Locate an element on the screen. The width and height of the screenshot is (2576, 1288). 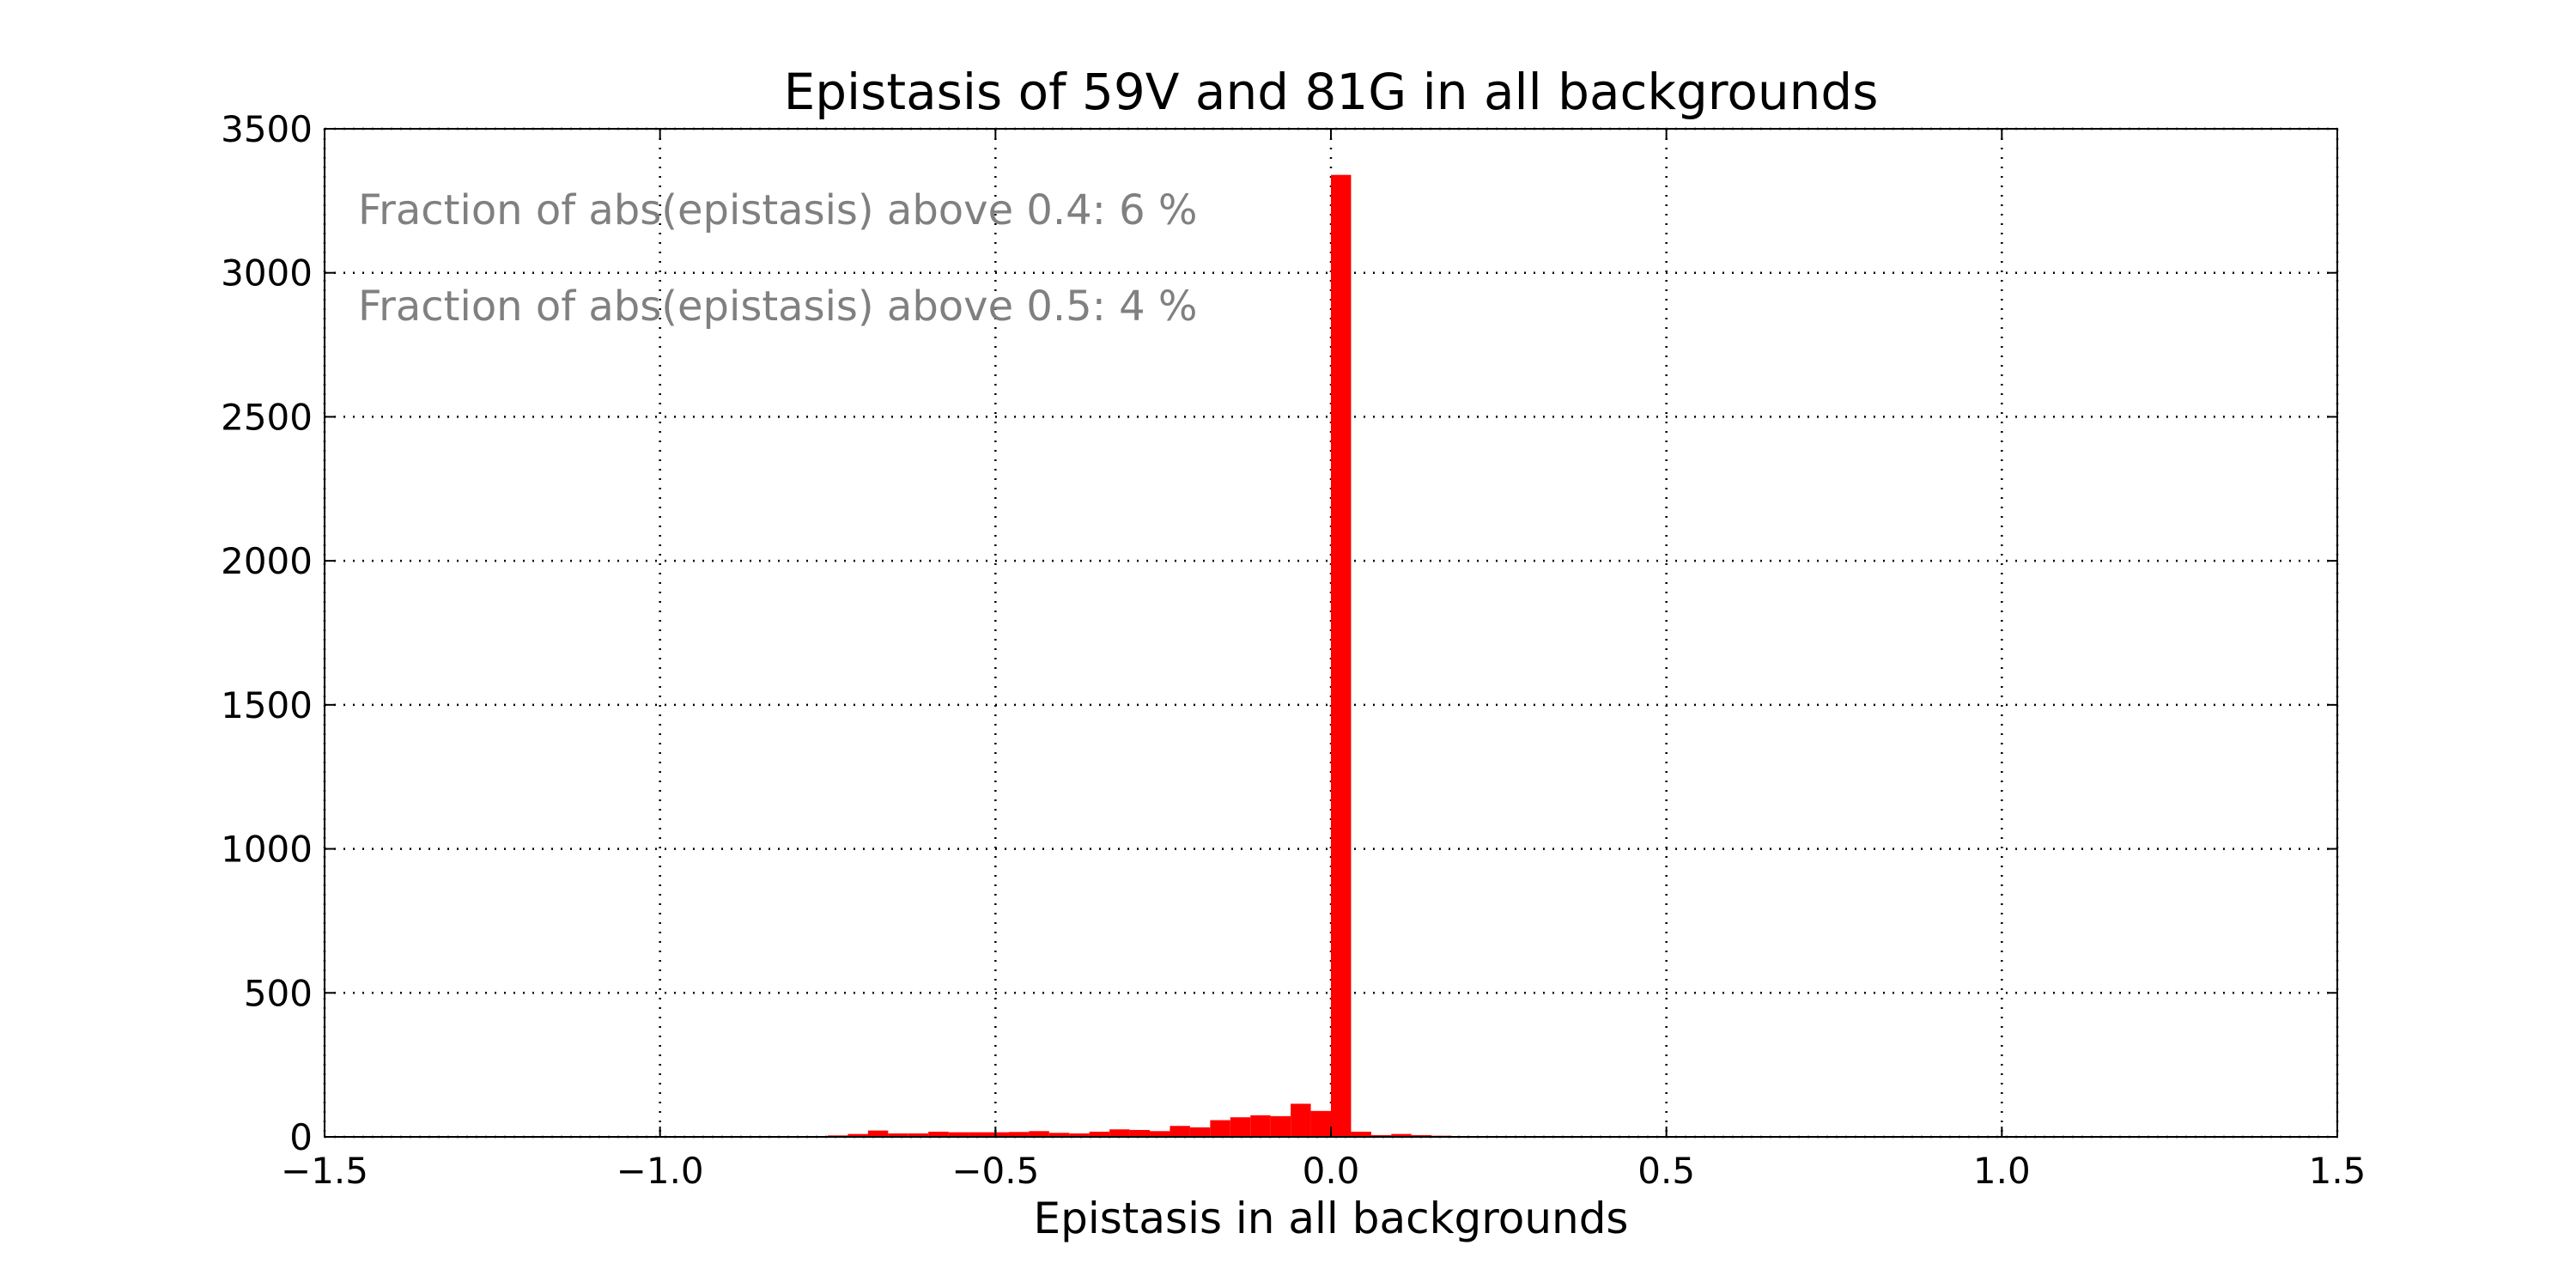
x-tick-label: −0.5 is located at coordinates (995, 1171).